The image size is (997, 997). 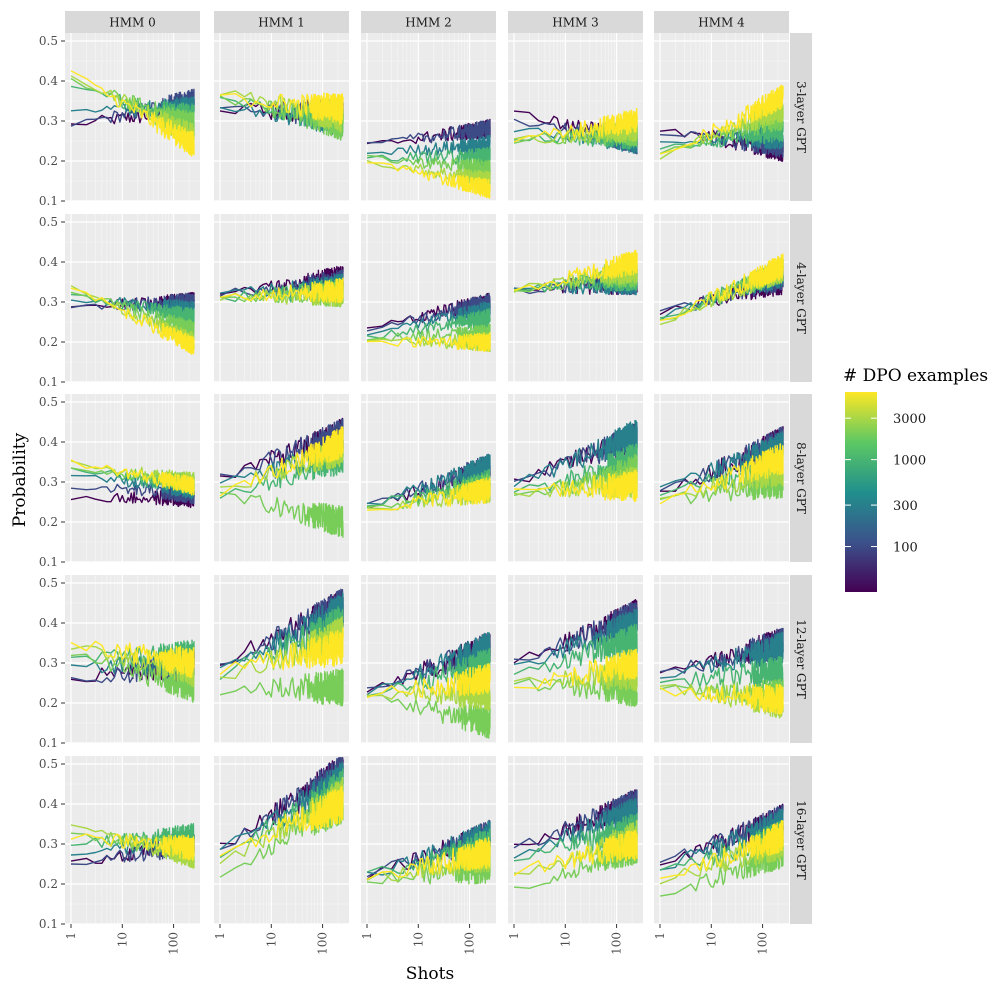 I want to click on row-strip: 12-layer GPT, so click(x=801, y=659).